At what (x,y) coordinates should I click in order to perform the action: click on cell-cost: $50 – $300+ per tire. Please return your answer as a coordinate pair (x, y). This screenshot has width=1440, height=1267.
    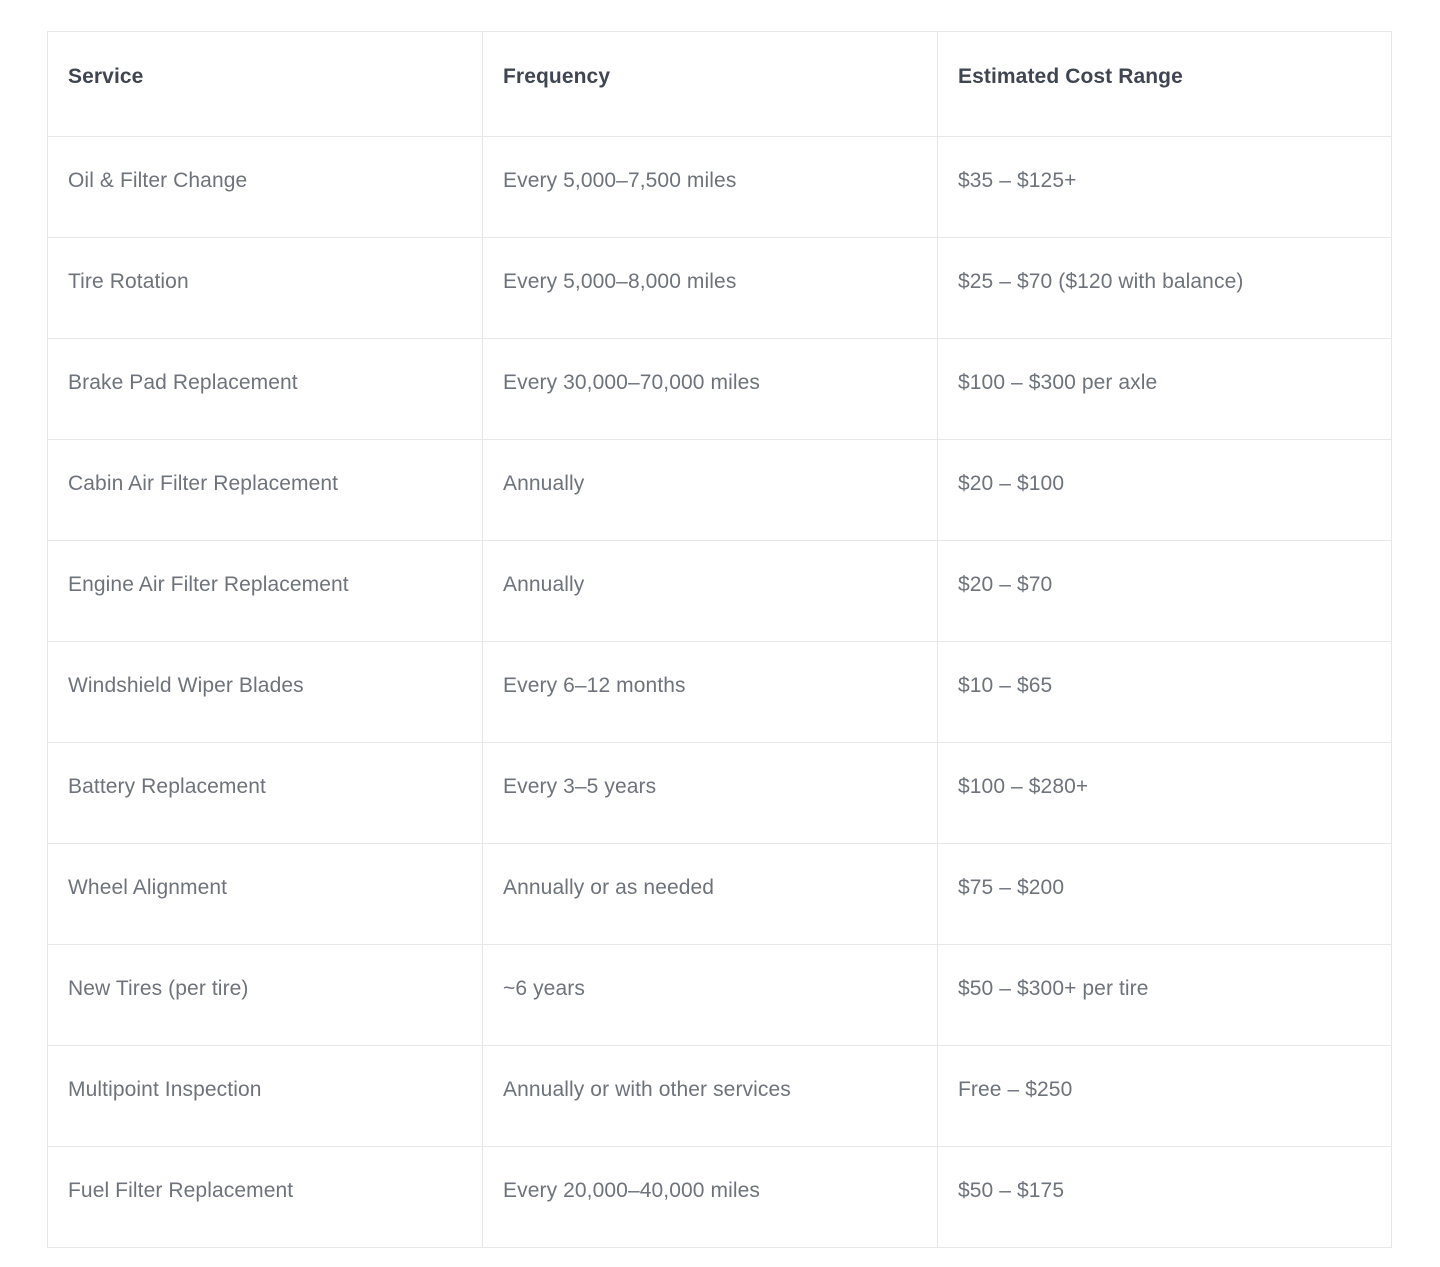
    Looking at the image, I should click on (1164, 995).